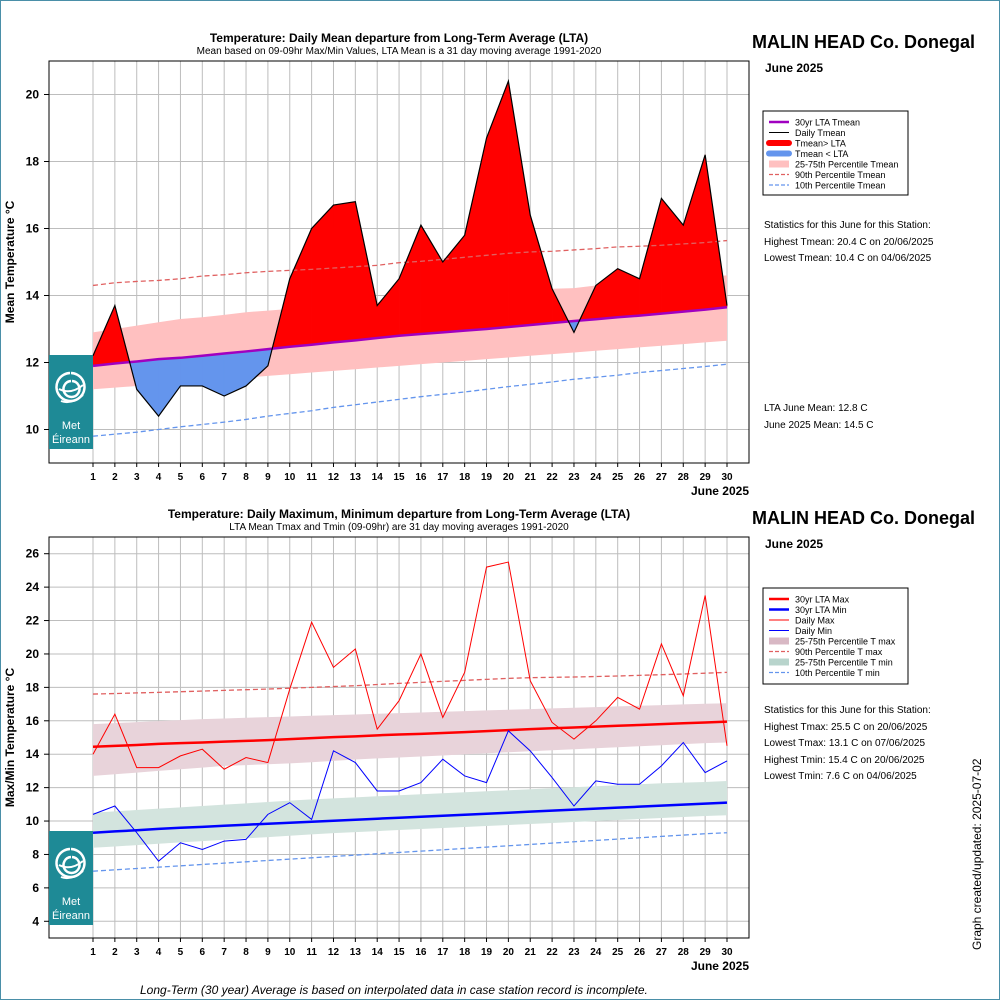  Describe the element at coordinates (720, 966) in the screenshot. I see `x-axis-label: June 2025` at that location.